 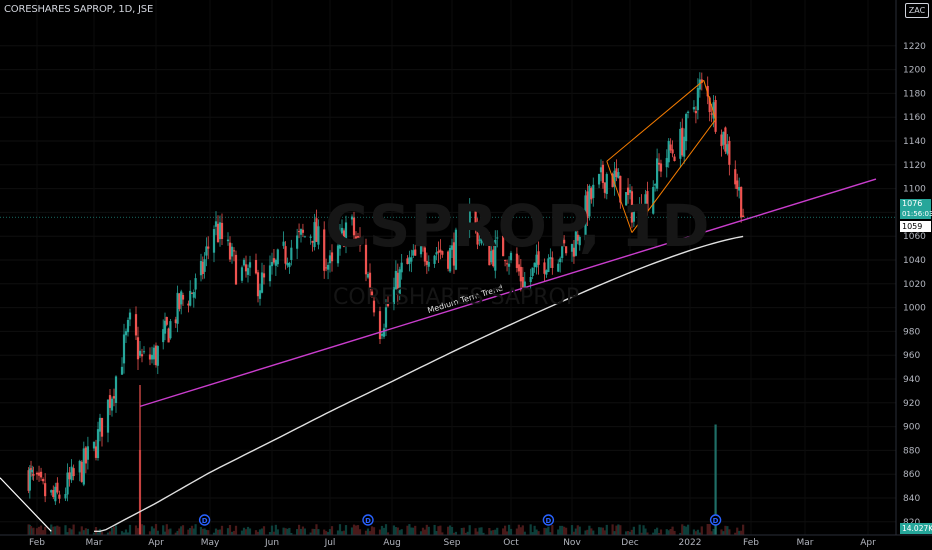 What do you see at coordinates (94, 543) in the screenshot?
I see `x-tick-label: Mar` at bounding box center [94, 543].